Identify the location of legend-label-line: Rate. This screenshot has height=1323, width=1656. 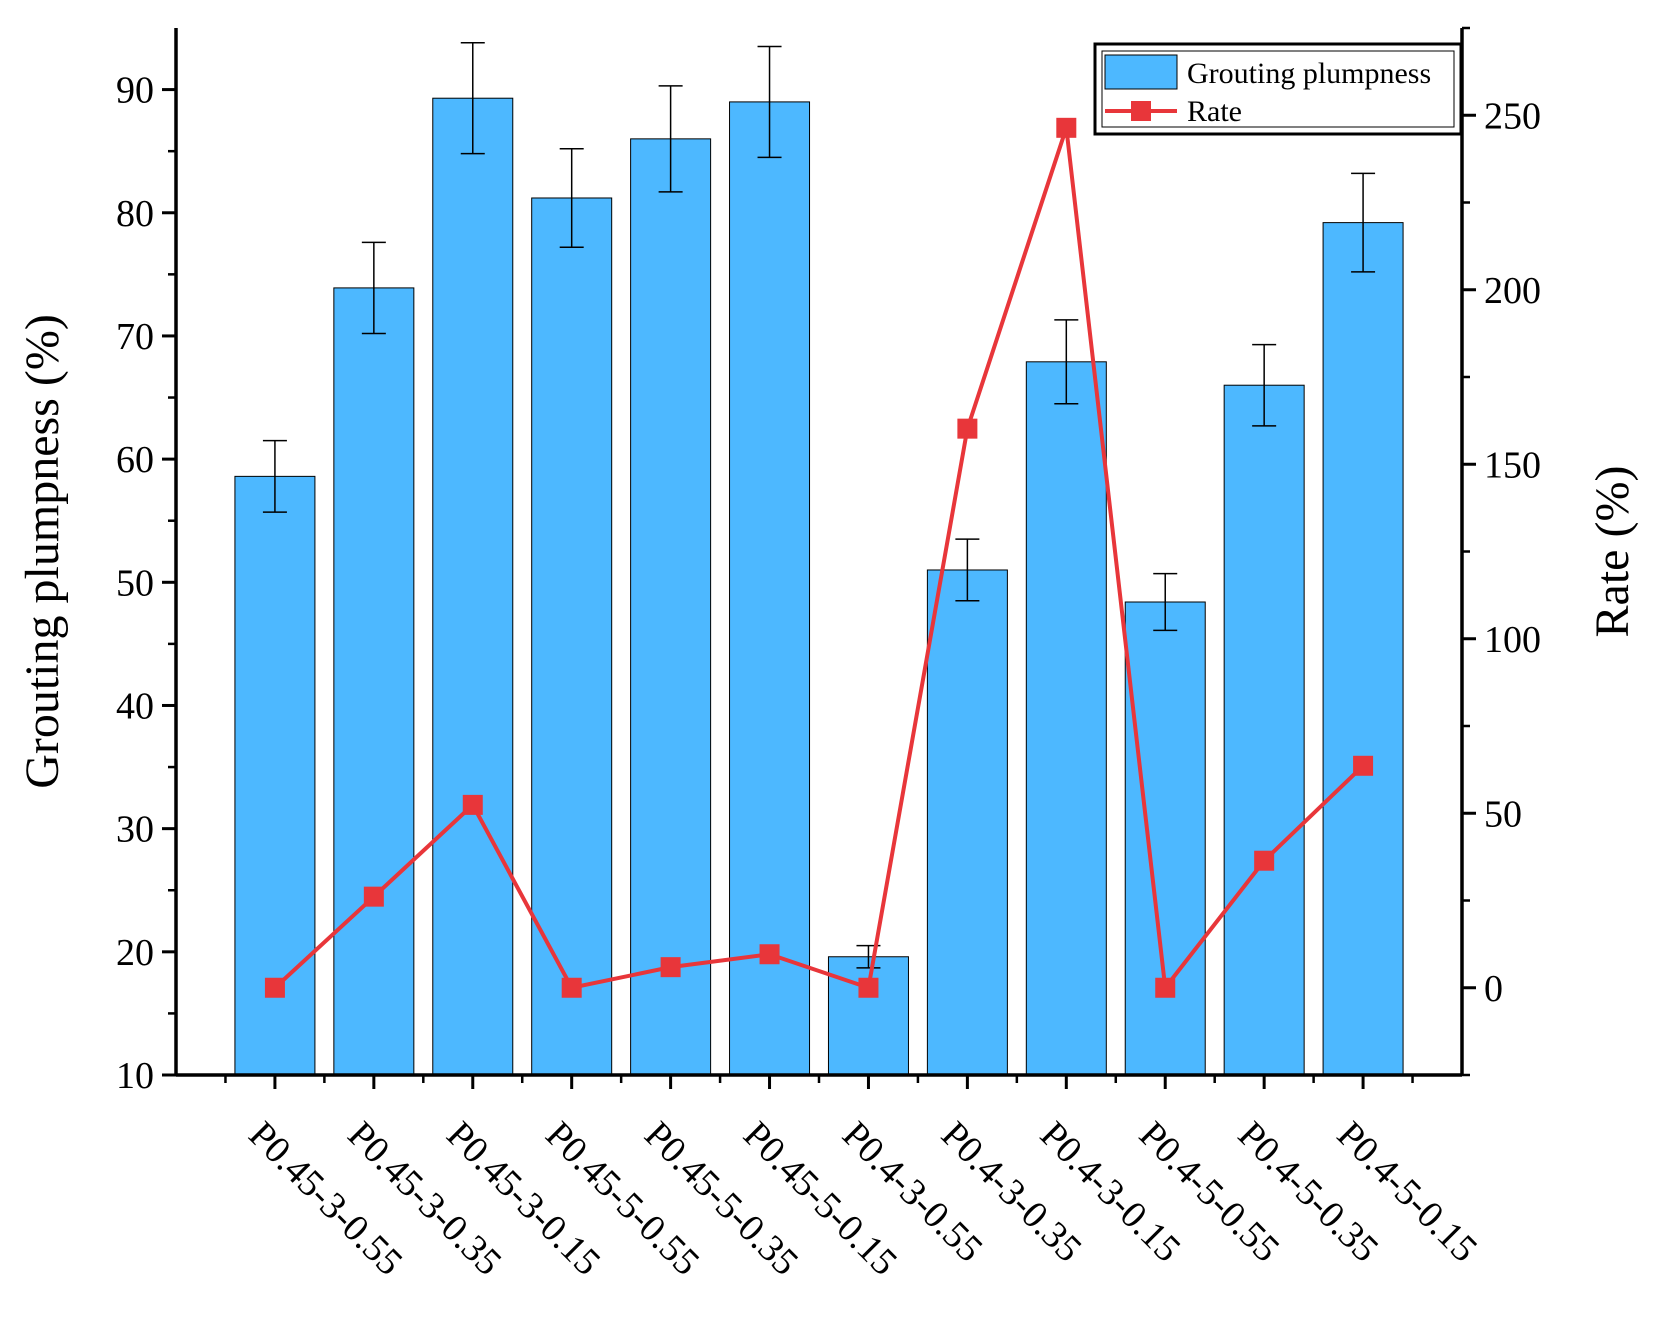
(1214, 111).